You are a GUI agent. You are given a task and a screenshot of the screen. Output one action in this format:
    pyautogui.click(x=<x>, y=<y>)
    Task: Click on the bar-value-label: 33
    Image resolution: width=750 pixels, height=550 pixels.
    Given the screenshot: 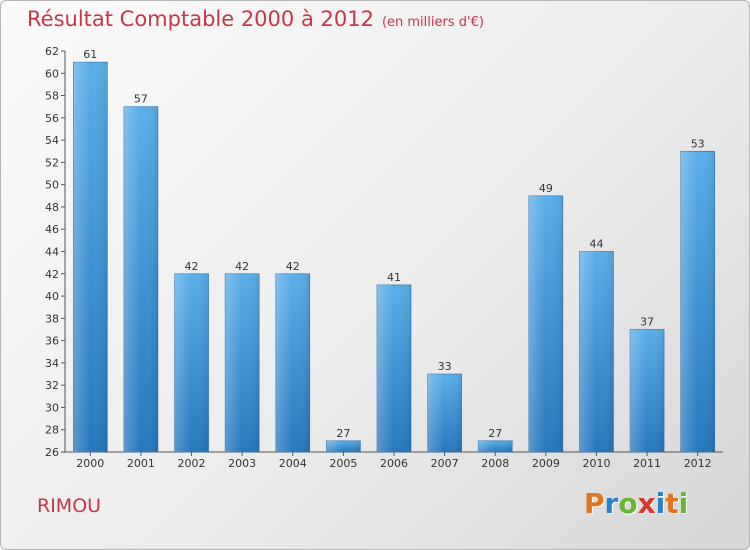 What is the action you would take?
    pyautogui.click(x=445, y=366)
    